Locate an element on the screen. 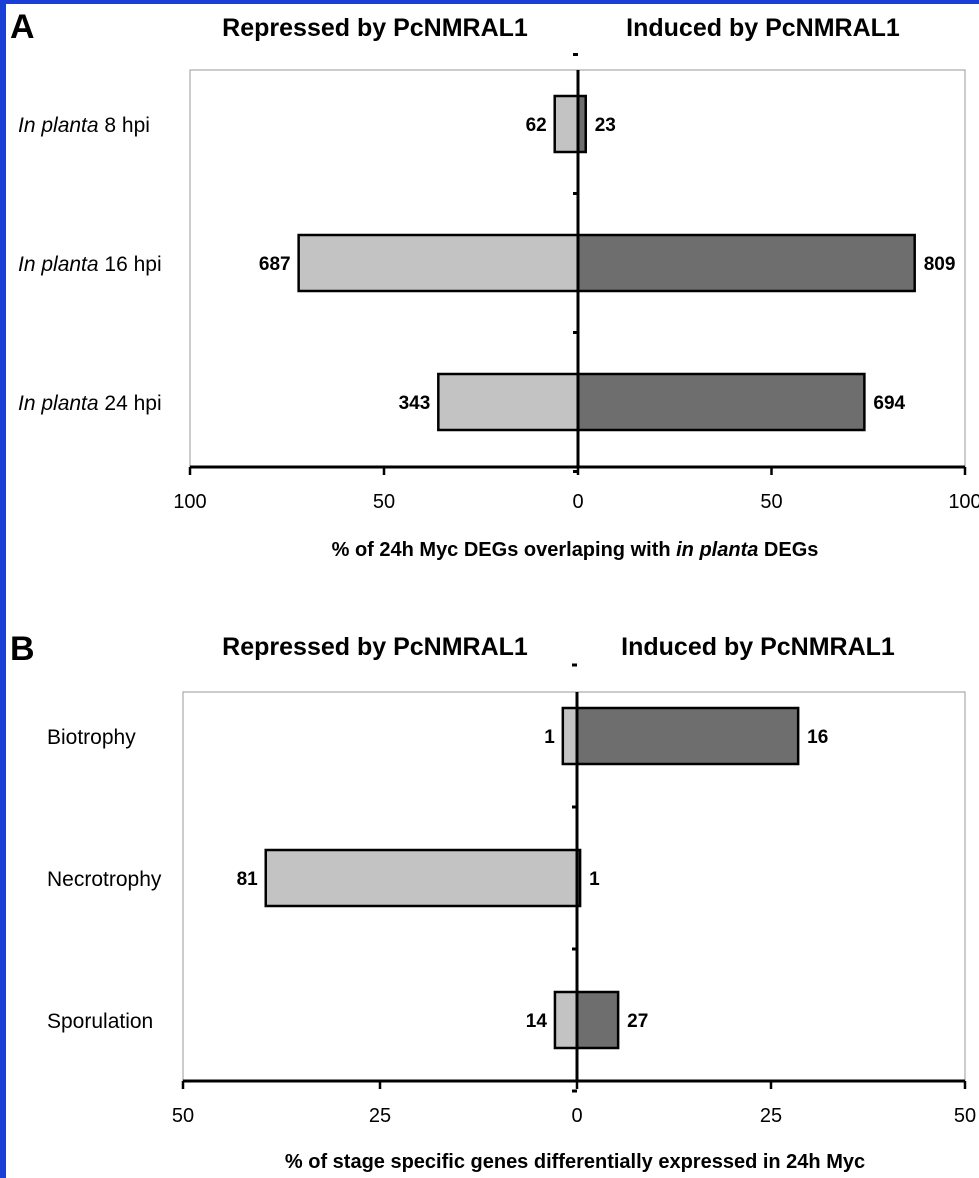 This screenshot has width=979, height=1178. data-label-repressed: 81 is located at coordinates (248, 879).